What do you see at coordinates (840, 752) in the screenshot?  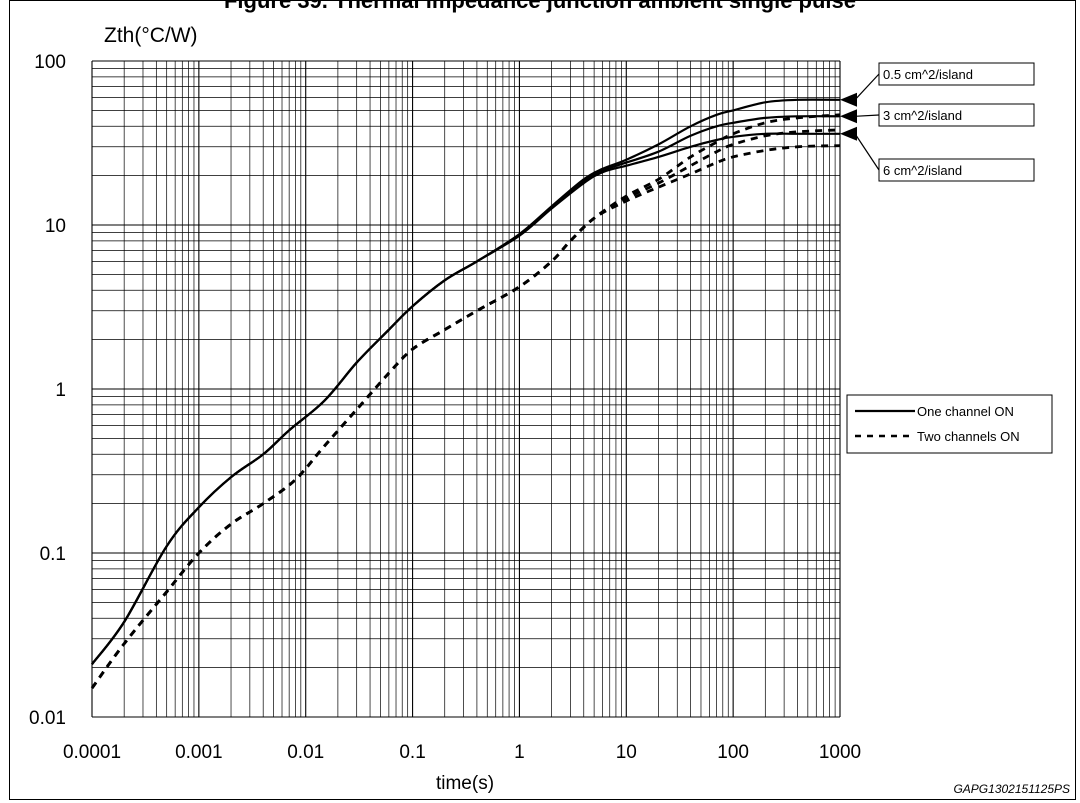 I see `x-tick-label: 1000` at bounding box center [840, 752].